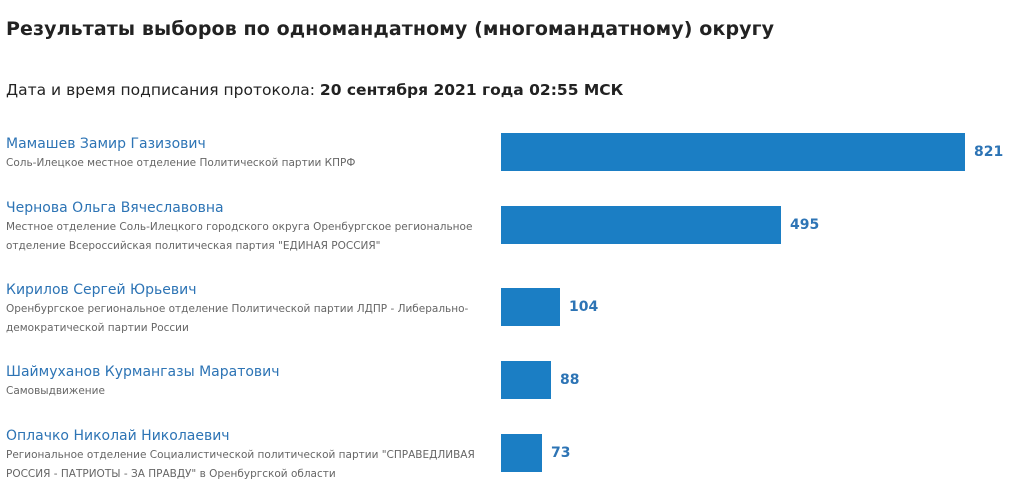 This screenshot has width=1016, height=502. Describe the element at coordinates (561, 453) in the screenshot. I see `result-bar-value: 73` at that location.